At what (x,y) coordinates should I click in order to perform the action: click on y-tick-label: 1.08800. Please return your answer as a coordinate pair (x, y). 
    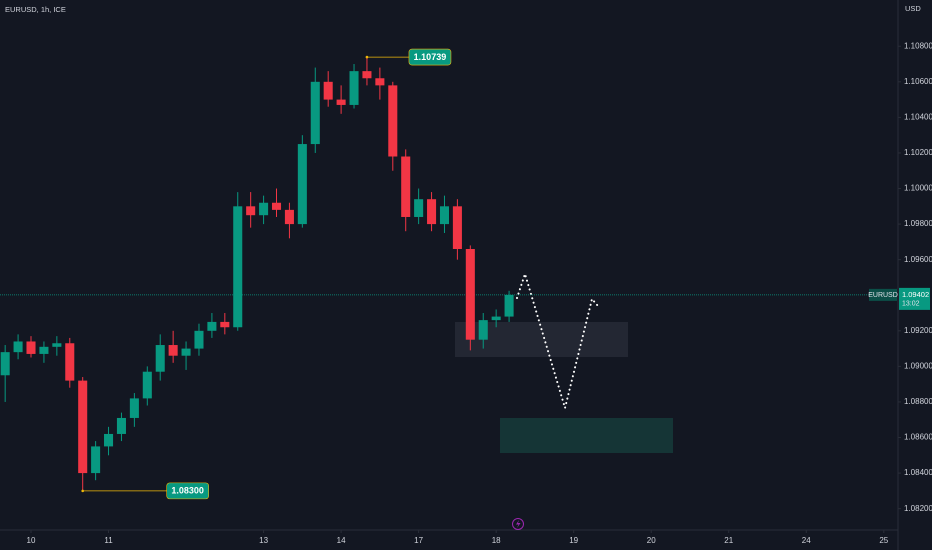
    Looking at the image, I should click on (918, 401).